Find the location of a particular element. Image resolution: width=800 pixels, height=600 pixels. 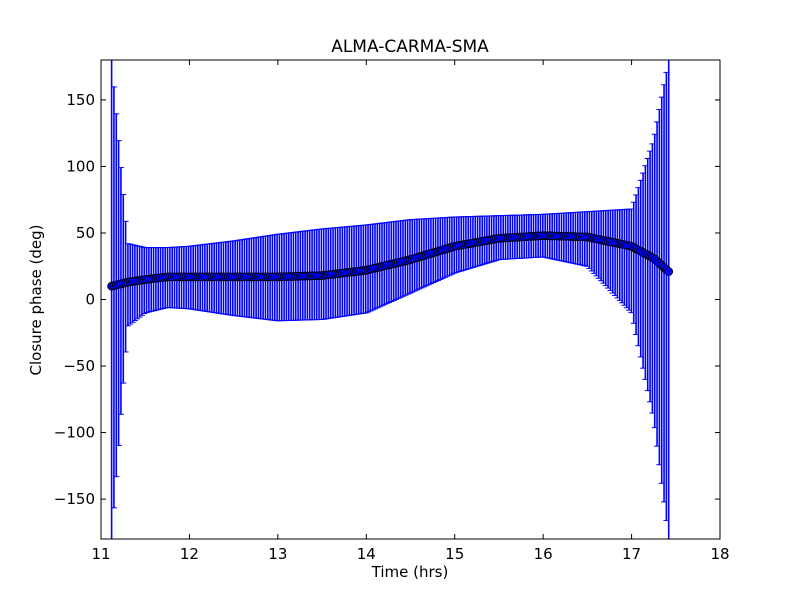

y-axis-label: Closure phase (deg) is located at coordinates (36, 300).